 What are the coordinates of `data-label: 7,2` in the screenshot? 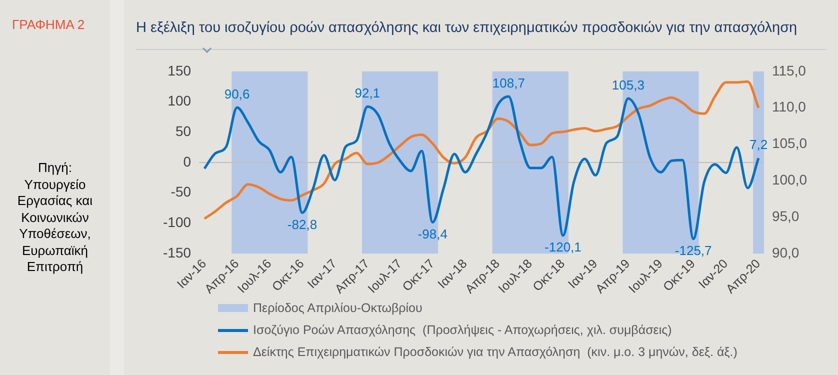 It's located at (758, 144).